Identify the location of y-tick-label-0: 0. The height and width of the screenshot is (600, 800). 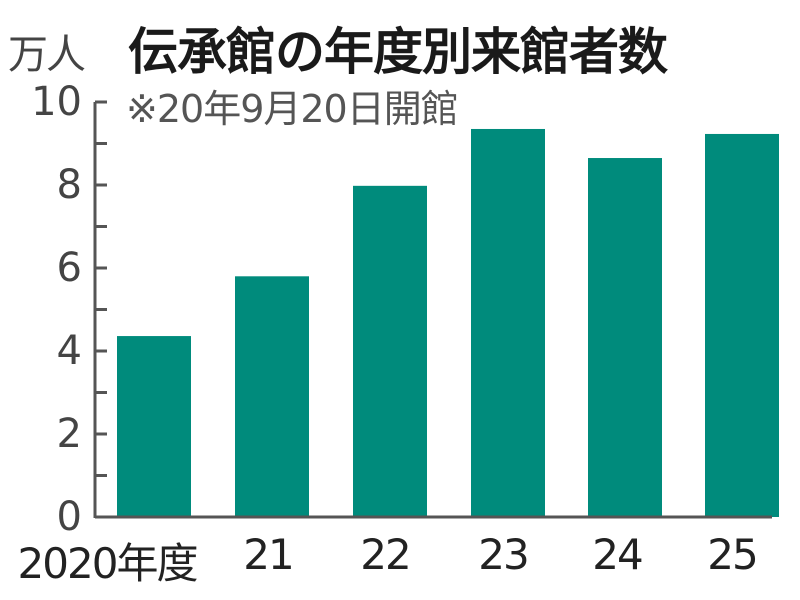
(69, 517).